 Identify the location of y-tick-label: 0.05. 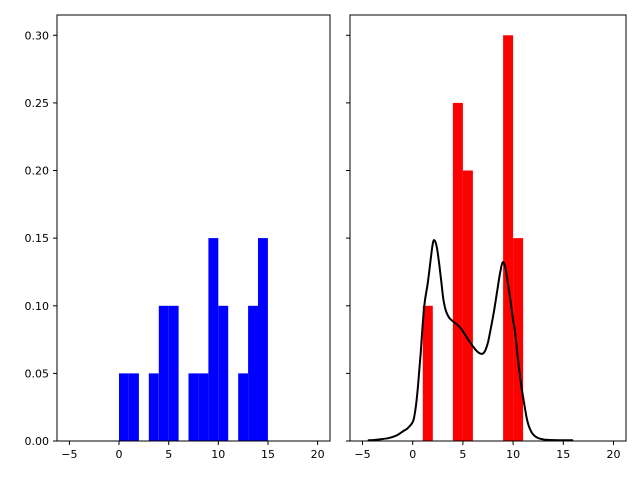
(37, 373).